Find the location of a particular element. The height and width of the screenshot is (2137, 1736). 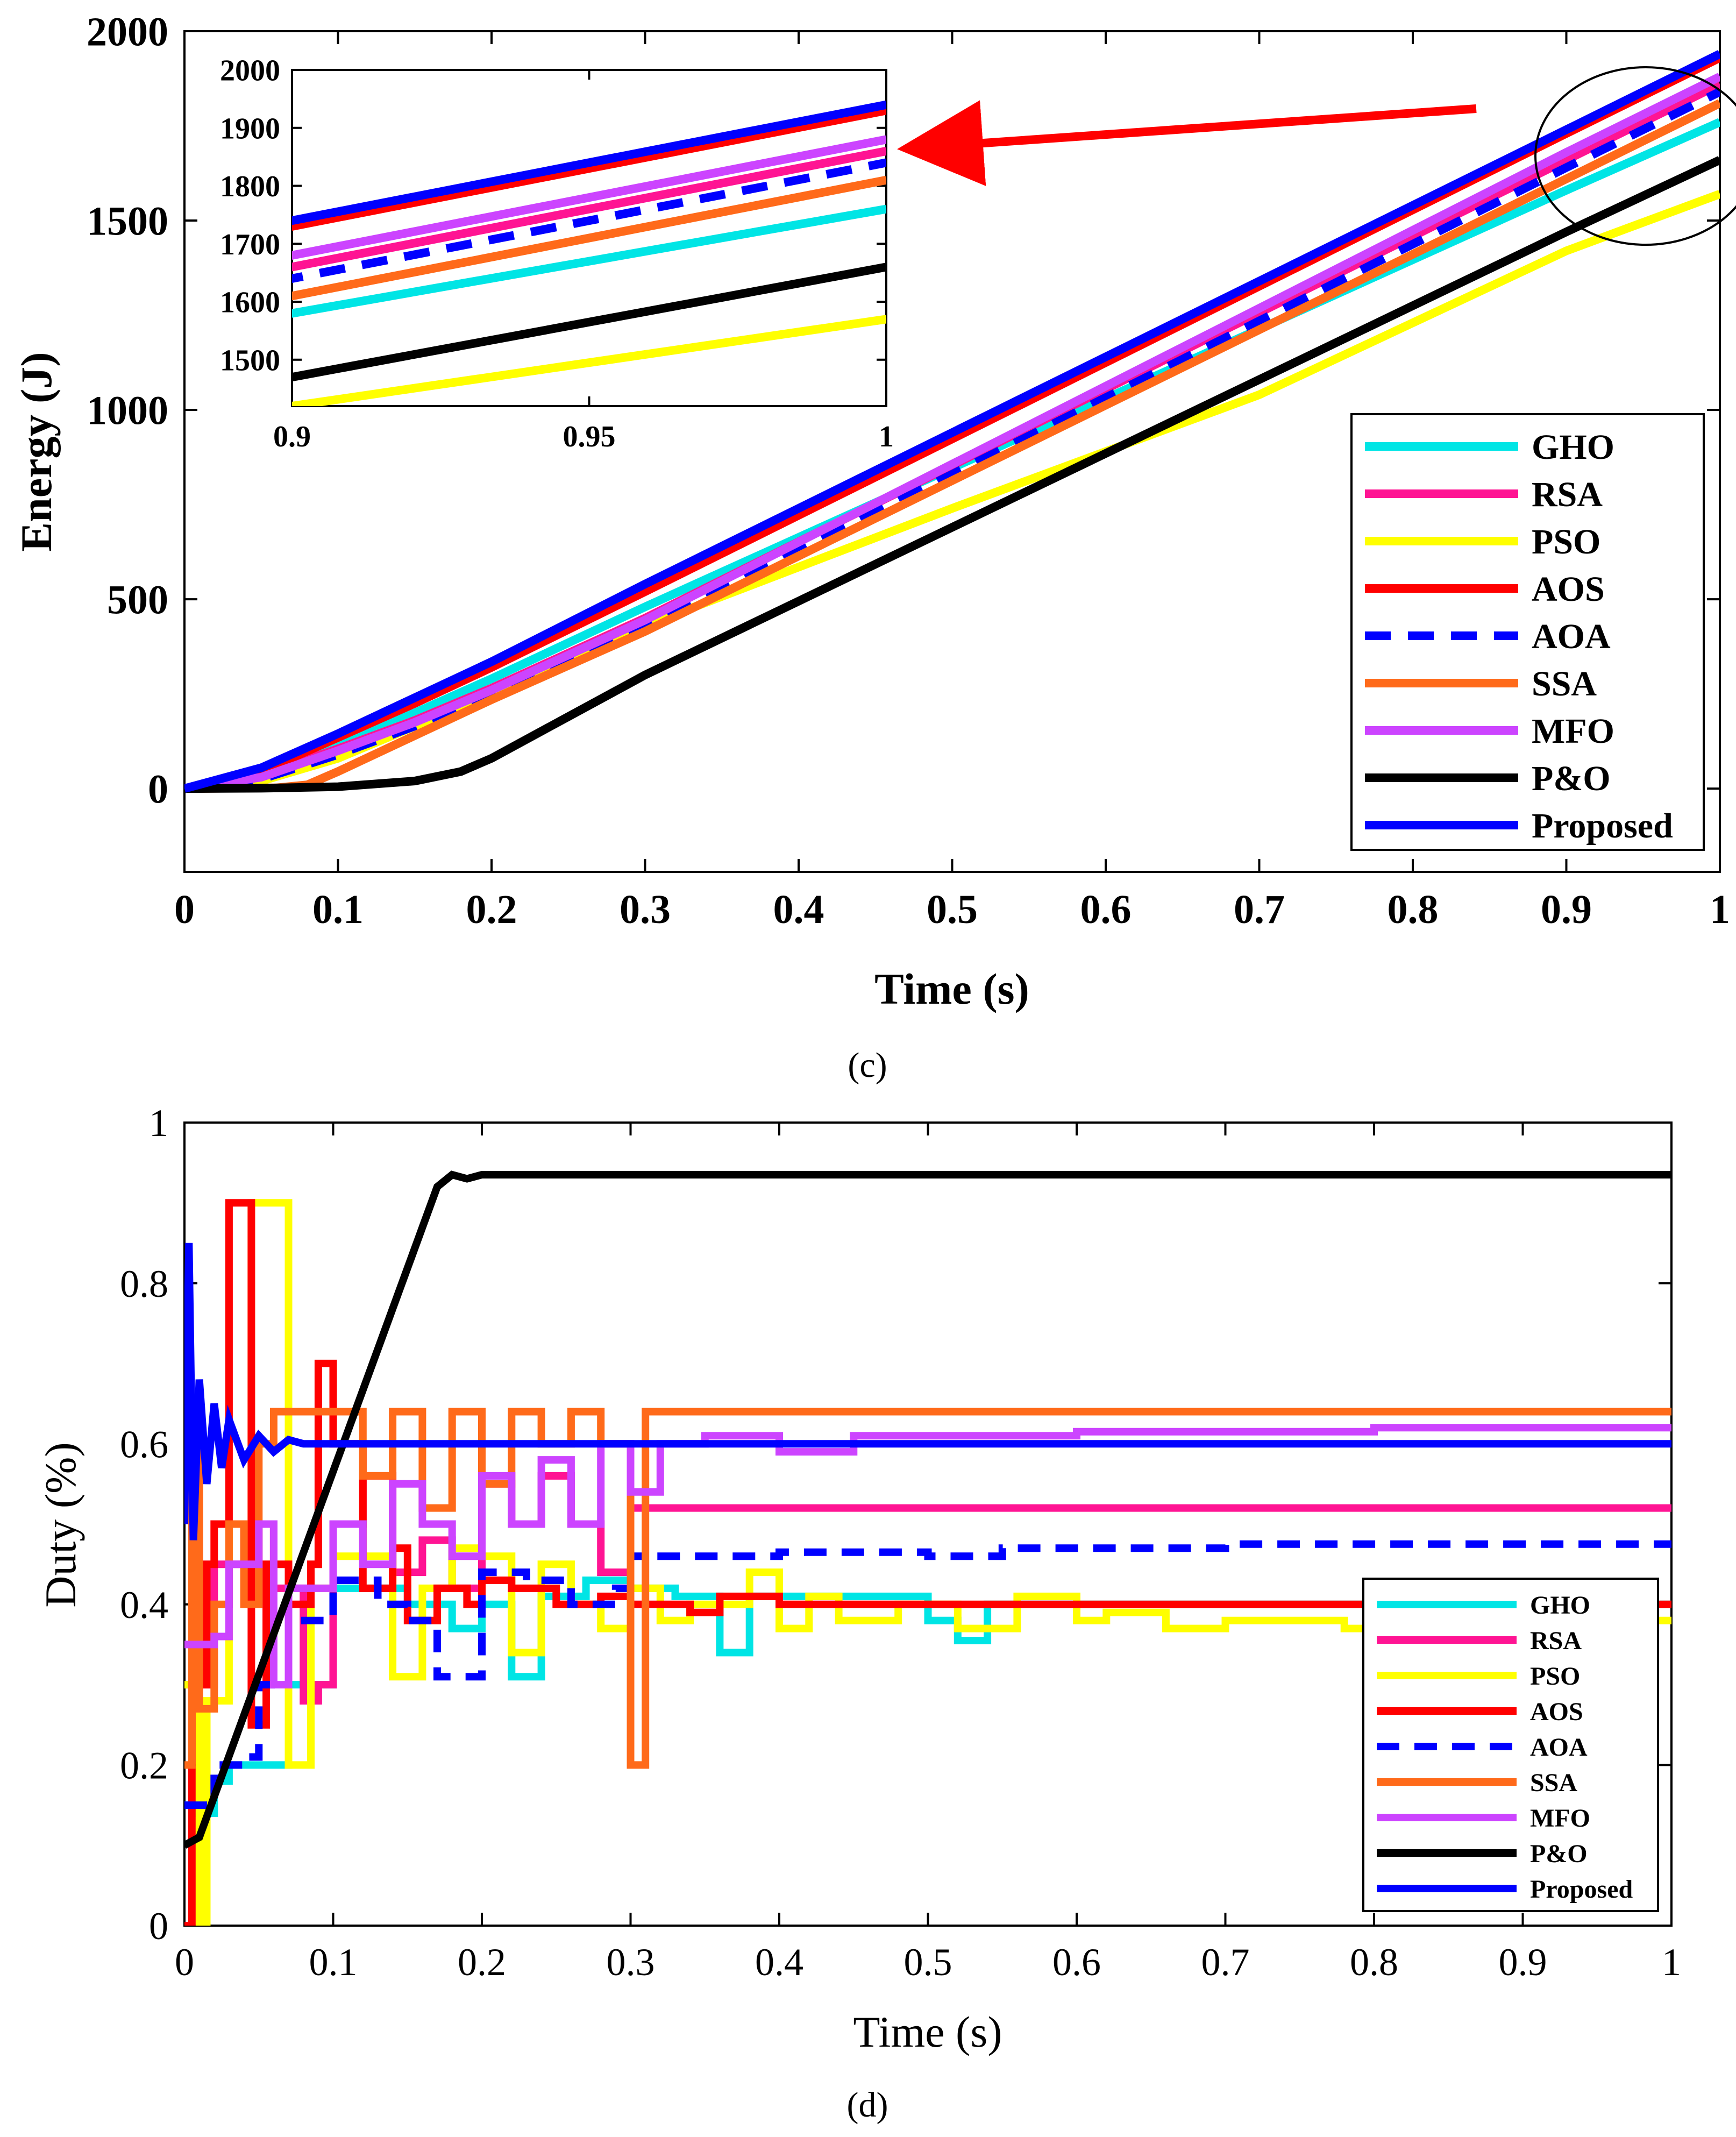

duty-x-tick-label: 0.6 is located at coordinates (1076, 1963).